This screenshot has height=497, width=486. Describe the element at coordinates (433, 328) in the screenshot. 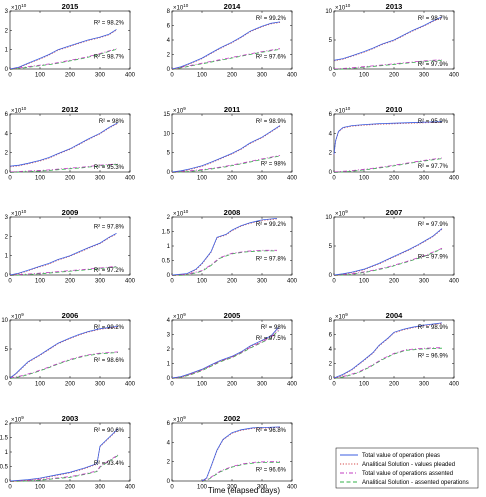

I see `r2-label-pleas: R² = 98.9%` at that location.